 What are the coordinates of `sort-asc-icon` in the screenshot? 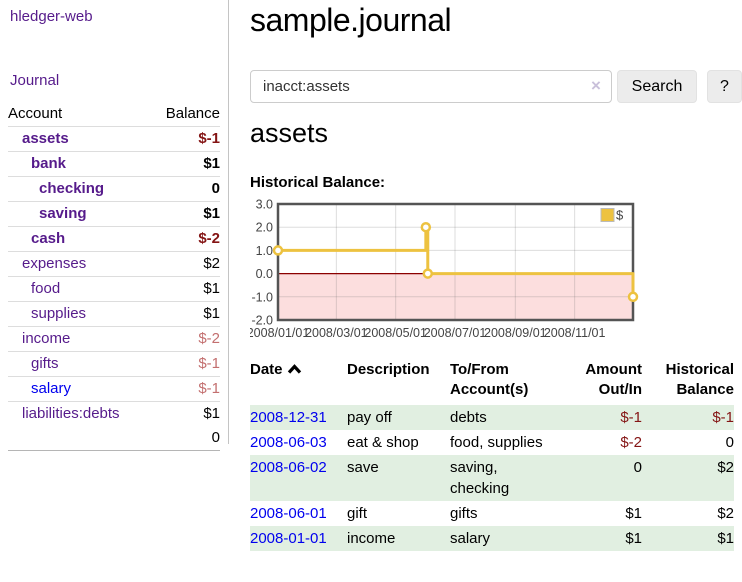 It's located at (294, 369).